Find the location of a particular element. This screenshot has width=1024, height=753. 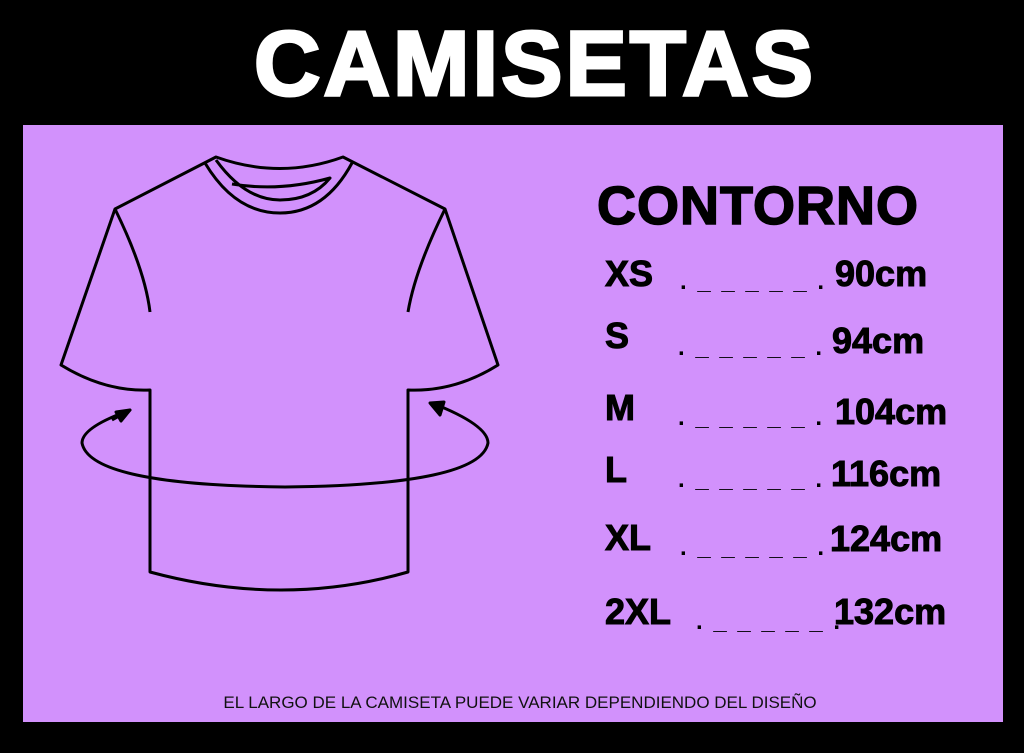

size-value: 90cm is located at coordinates (881, 274).